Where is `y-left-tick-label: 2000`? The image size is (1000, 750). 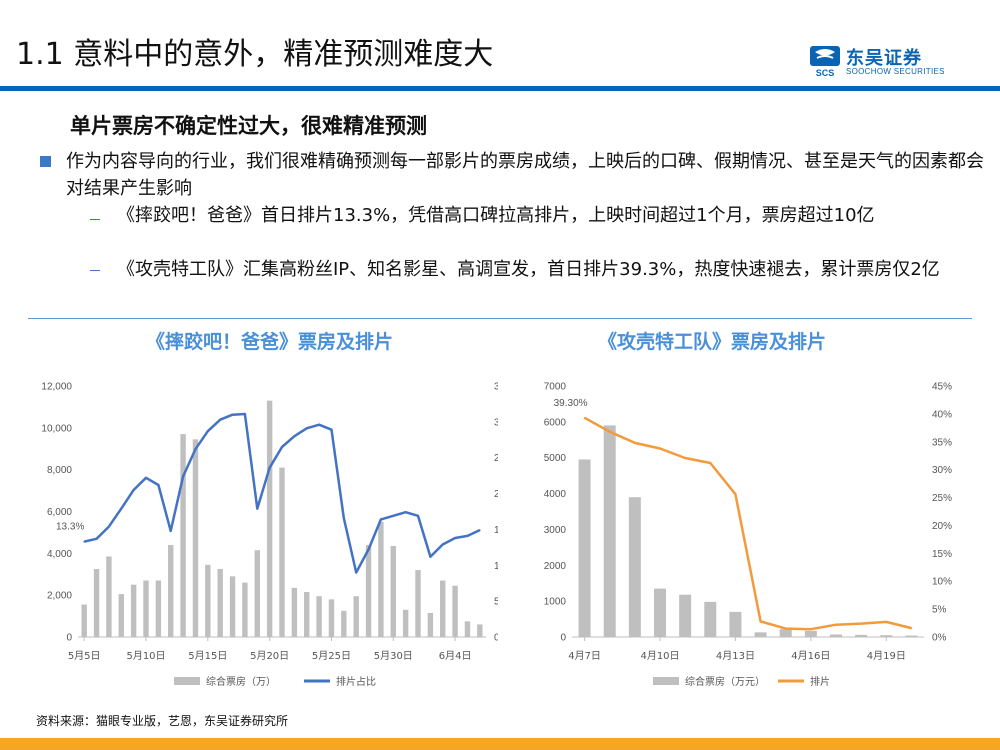 y-left-tick-label: 2000 is located at coordinates (555, 566).